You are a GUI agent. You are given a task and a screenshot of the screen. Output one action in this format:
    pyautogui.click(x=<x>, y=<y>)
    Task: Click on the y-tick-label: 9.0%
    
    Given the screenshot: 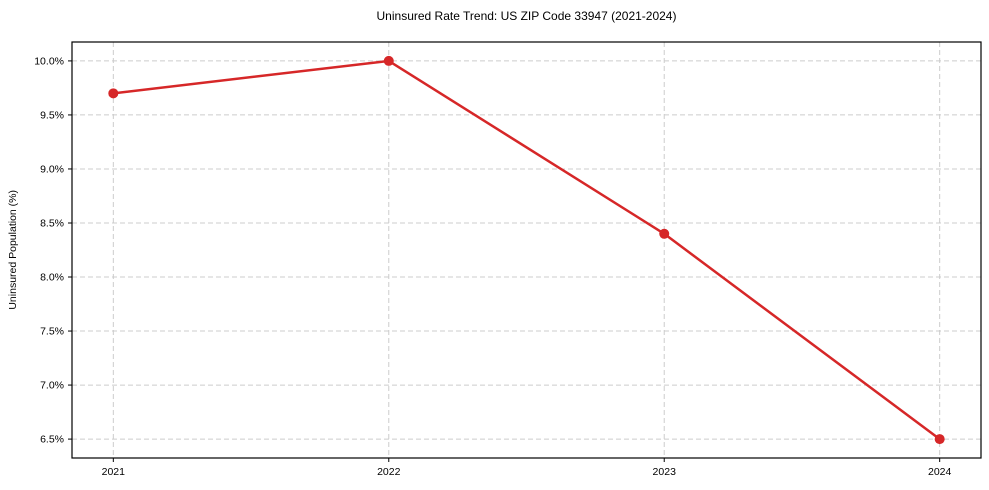 What is the action you would take?
    pyautogui.click(x=52, y=169)
    